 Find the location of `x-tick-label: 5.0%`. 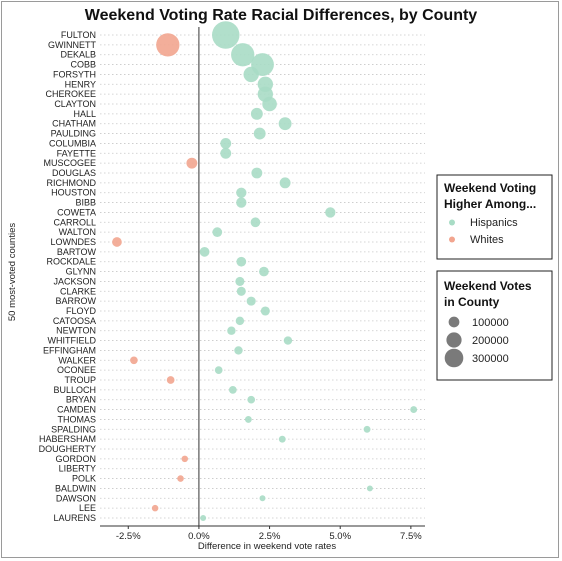

x-tick-label: 5.0% is located at coordinates (340, 536).